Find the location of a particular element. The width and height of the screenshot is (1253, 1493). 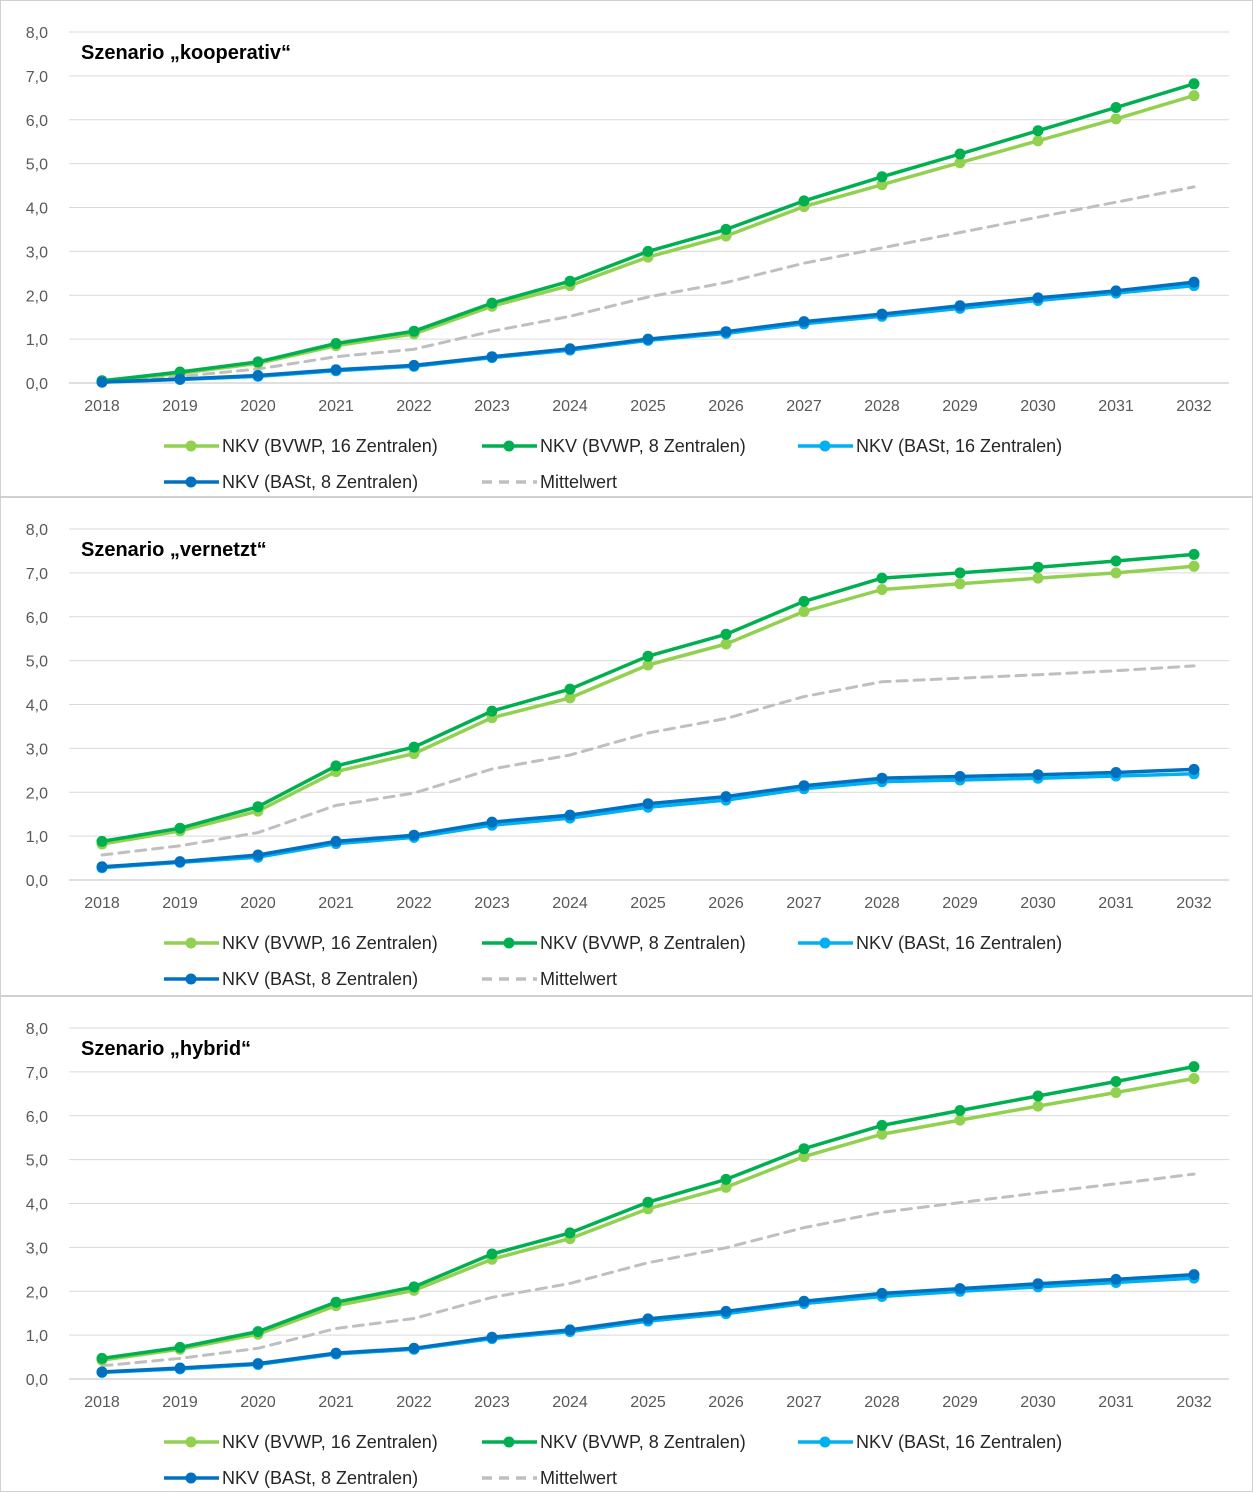

x-tick-label: 2025 is located at coordinates (648, 406).